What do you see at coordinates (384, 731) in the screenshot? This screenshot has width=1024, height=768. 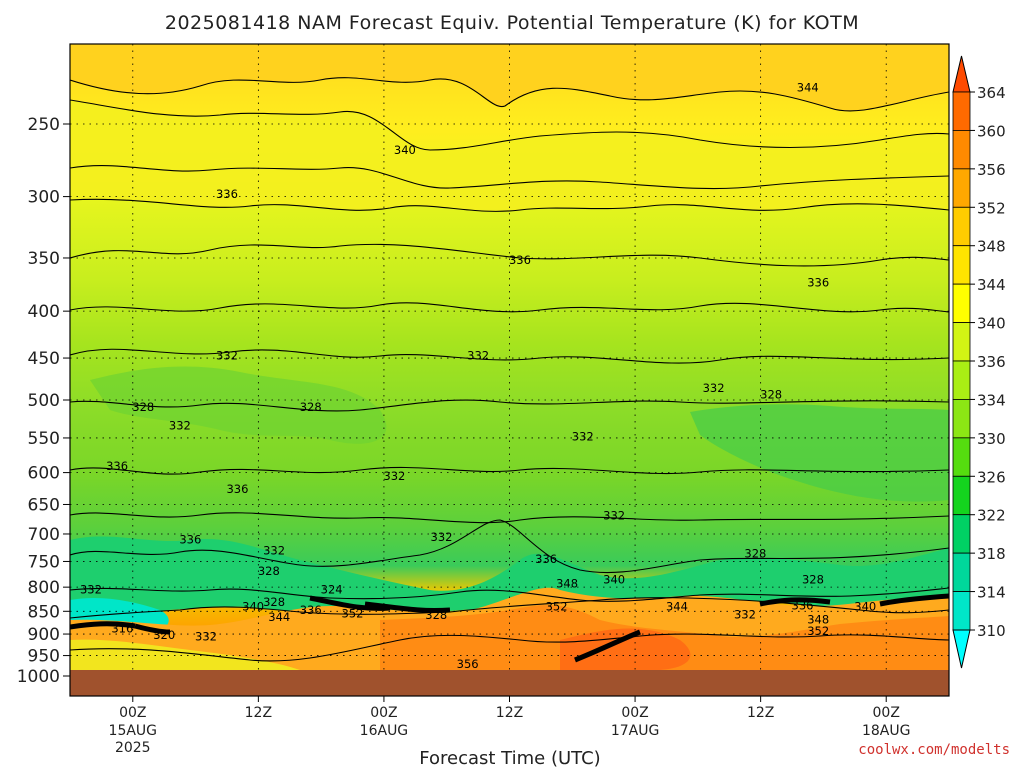 I see `x-tick-date-2: 16AUG` at bounding box center [384, 731].